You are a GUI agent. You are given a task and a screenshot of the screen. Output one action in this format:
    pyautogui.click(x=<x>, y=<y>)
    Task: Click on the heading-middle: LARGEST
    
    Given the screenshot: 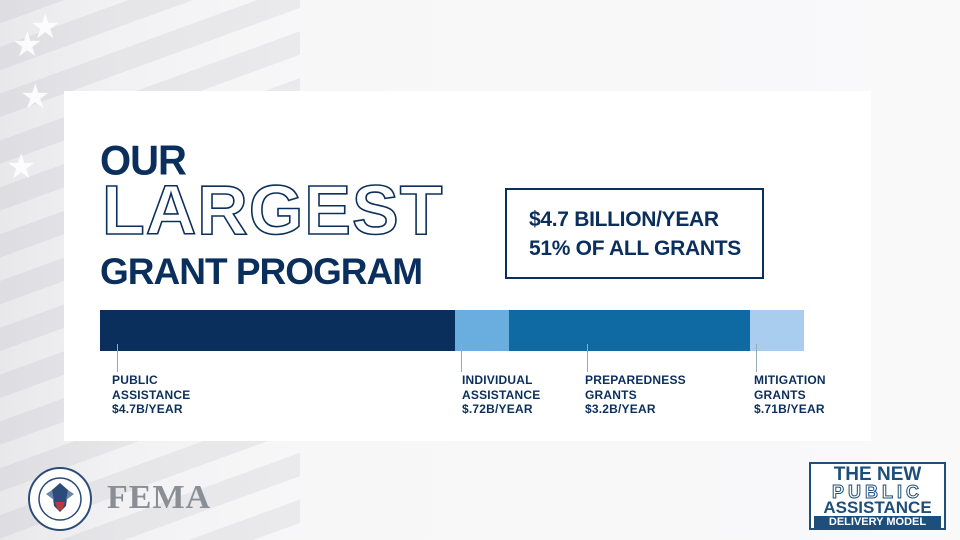 What is the action you would take?
    pyautogui.click(x=272, y=210)
    